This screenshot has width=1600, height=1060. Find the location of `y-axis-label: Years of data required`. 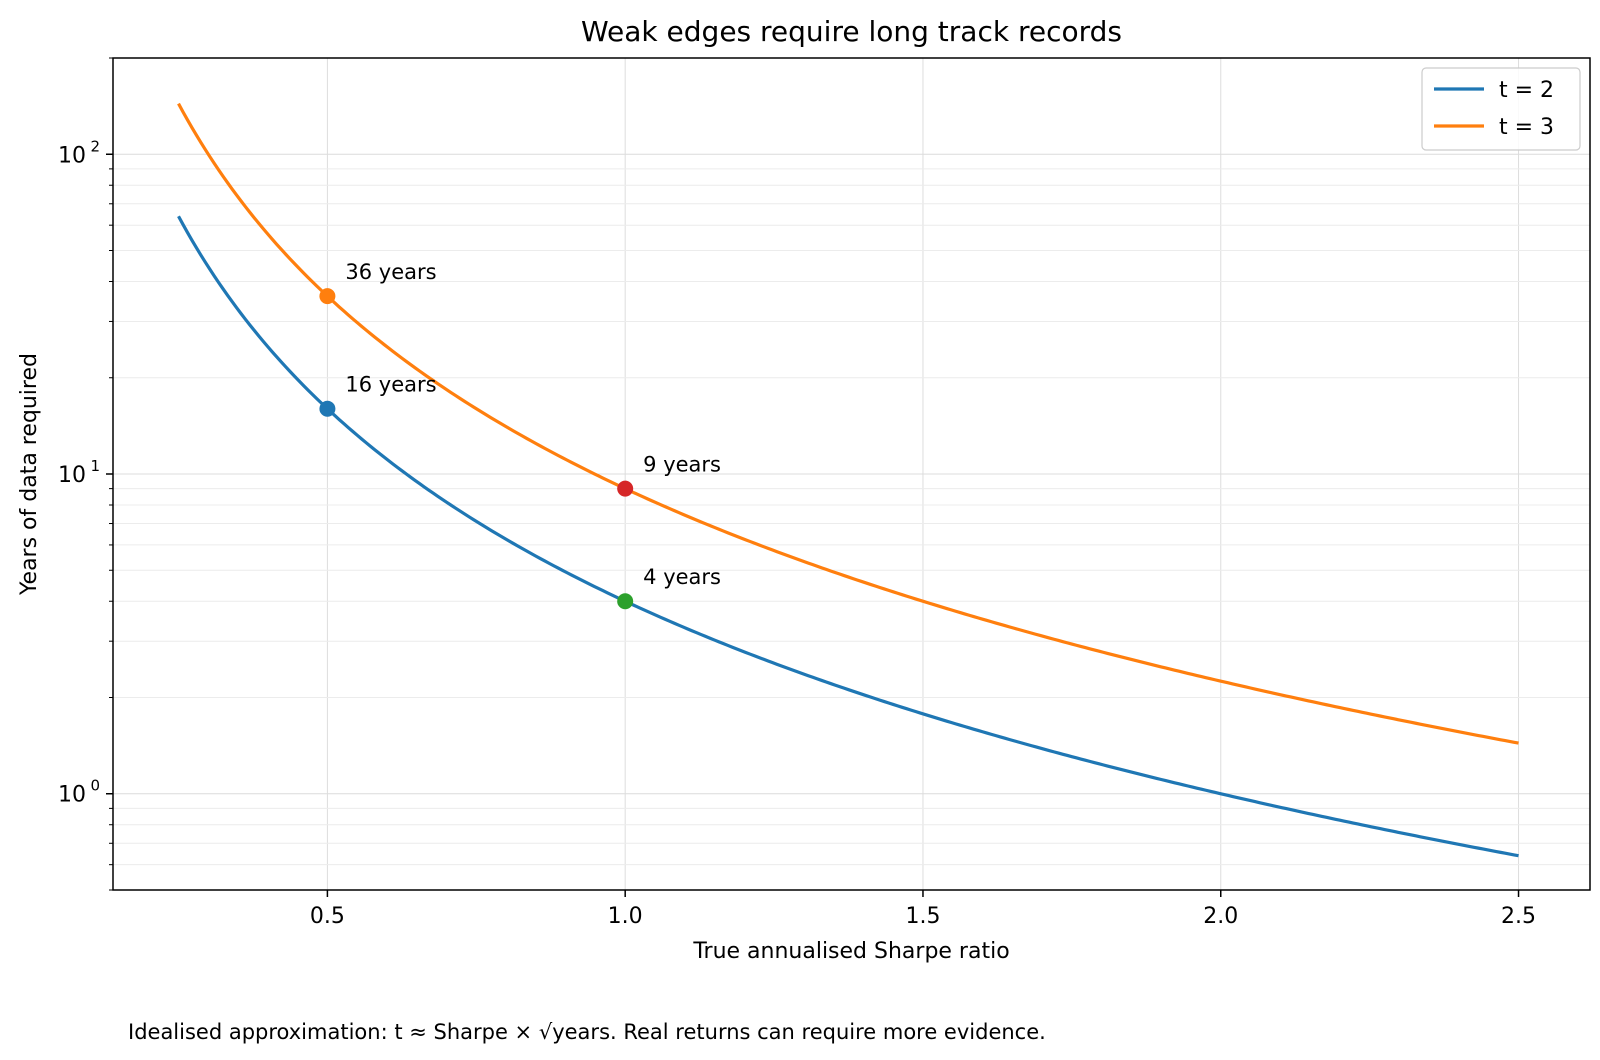

y-axis-label: Years of data required is located at coordinates (29, 474).